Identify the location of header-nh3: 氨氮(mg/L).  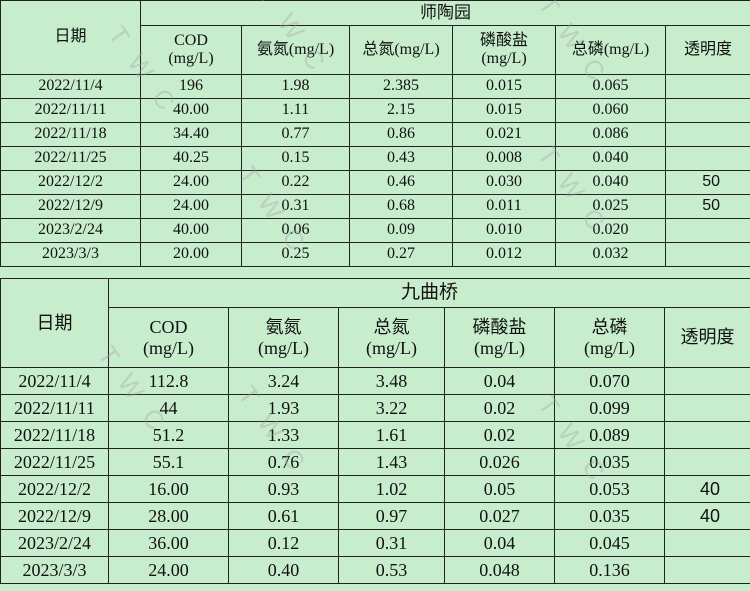
(283, 337).